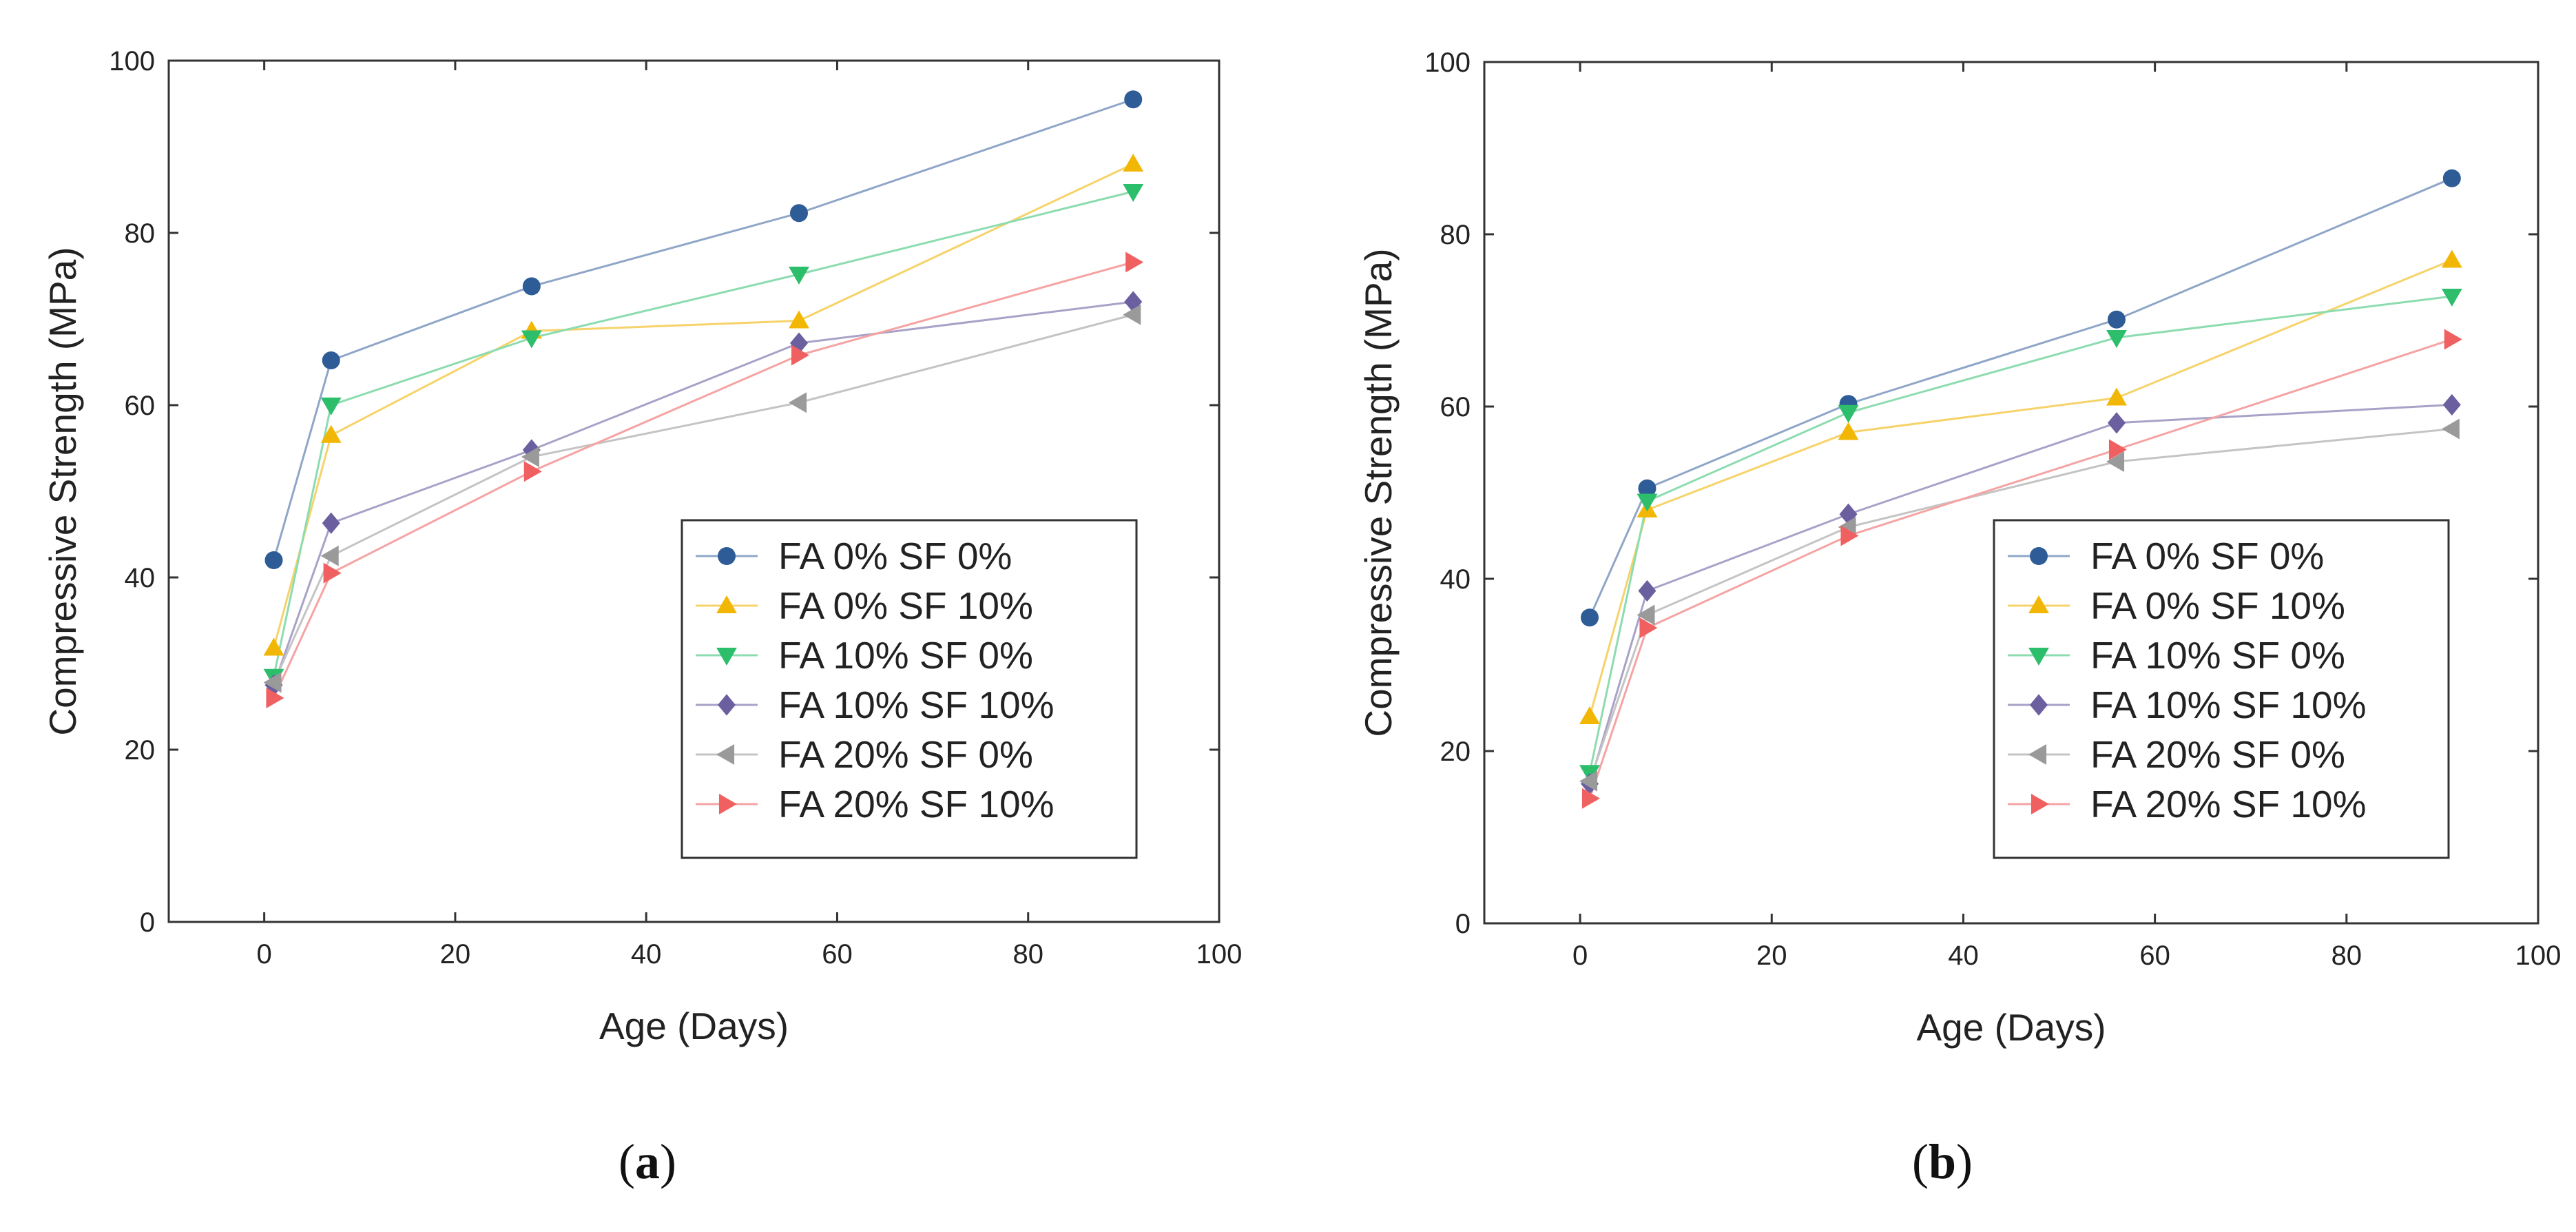 This screenshot has height=1232, width=2576. I want to click on panel-caption: (a), so click(647, 1161).